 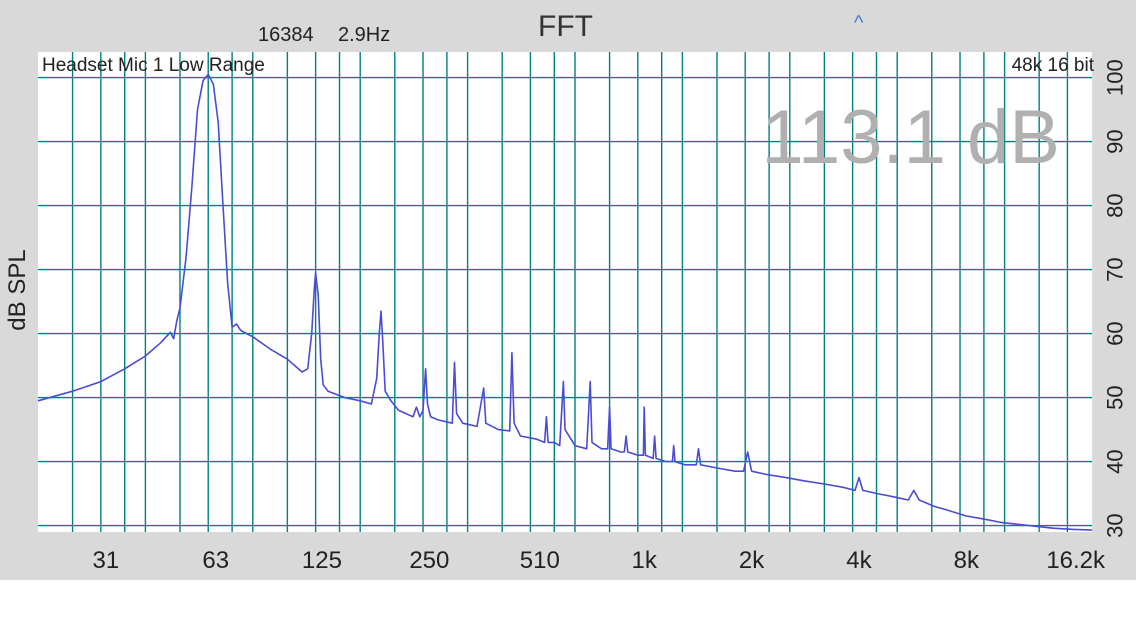 I want to click on x-tick-label: 1k, so click(x=644, y=560).